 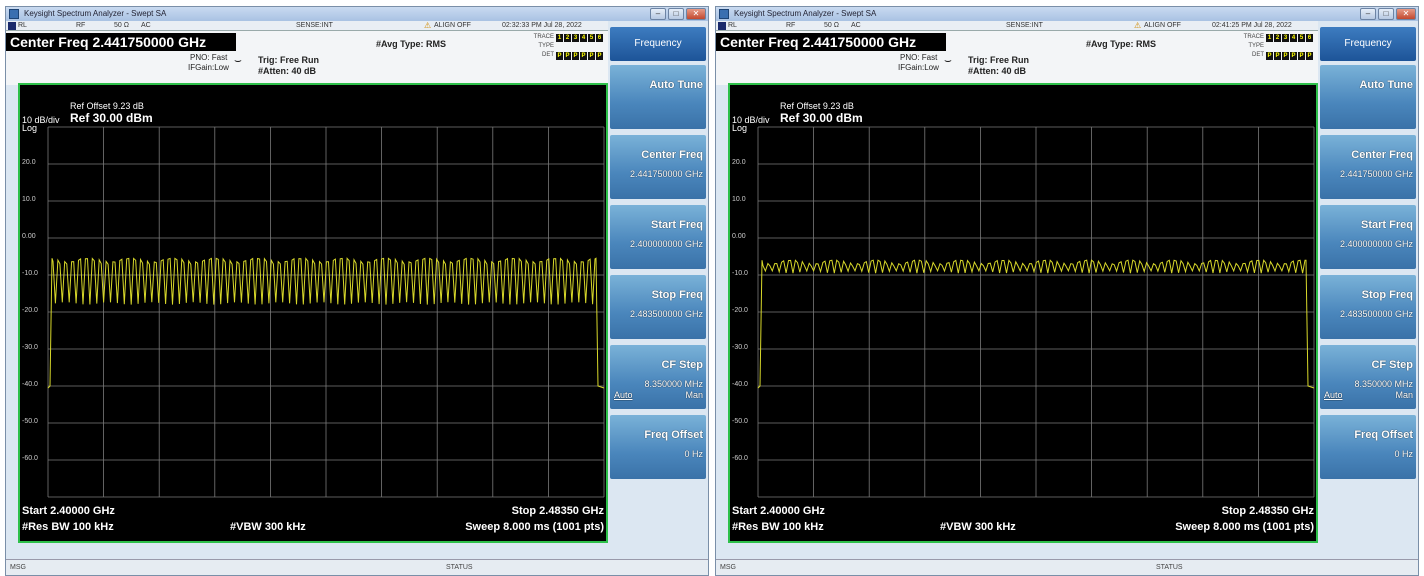 What do you see at coordinates (978, 527) in the screenshot?
I see `vbw-label: #VBW 300 kHz` at bounding box center [978, 527].